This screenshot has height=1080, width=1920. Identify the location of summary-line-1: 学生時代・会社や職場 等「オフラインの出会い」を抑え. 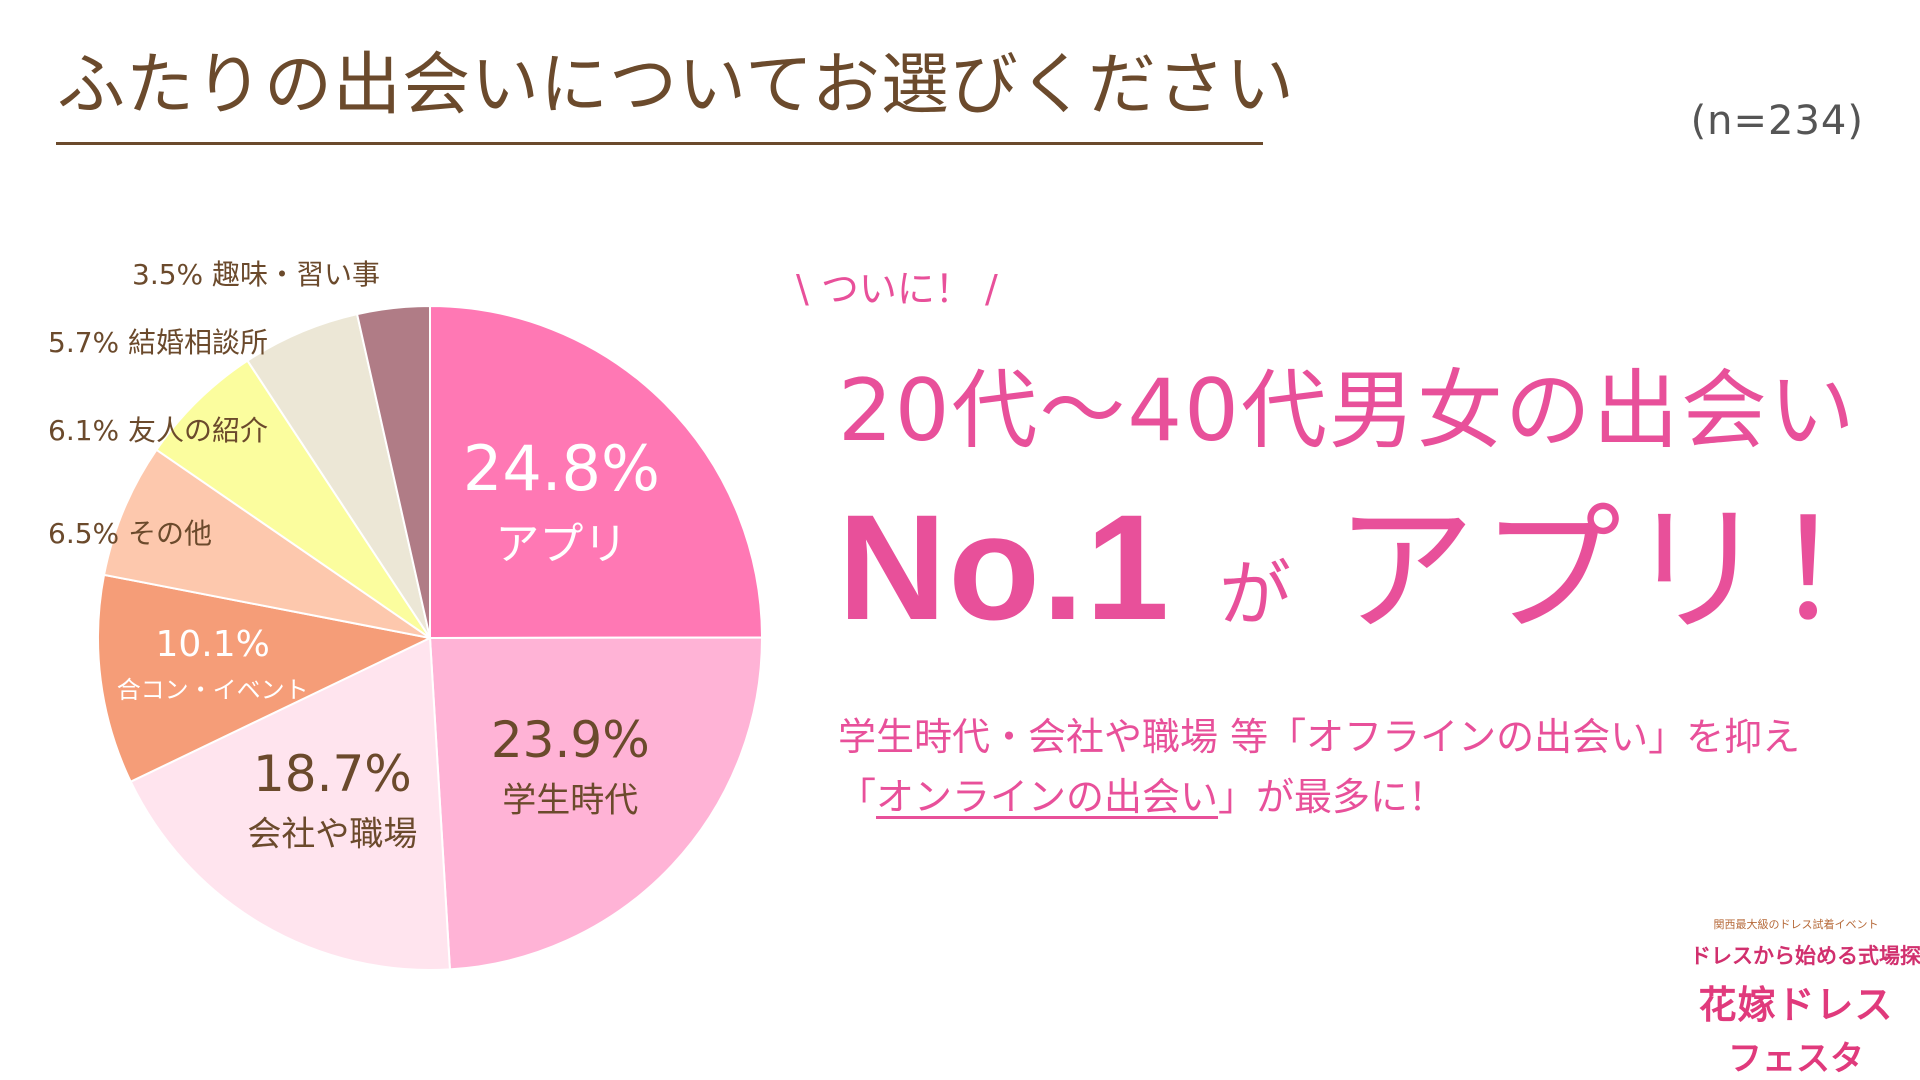
(1319, 737).